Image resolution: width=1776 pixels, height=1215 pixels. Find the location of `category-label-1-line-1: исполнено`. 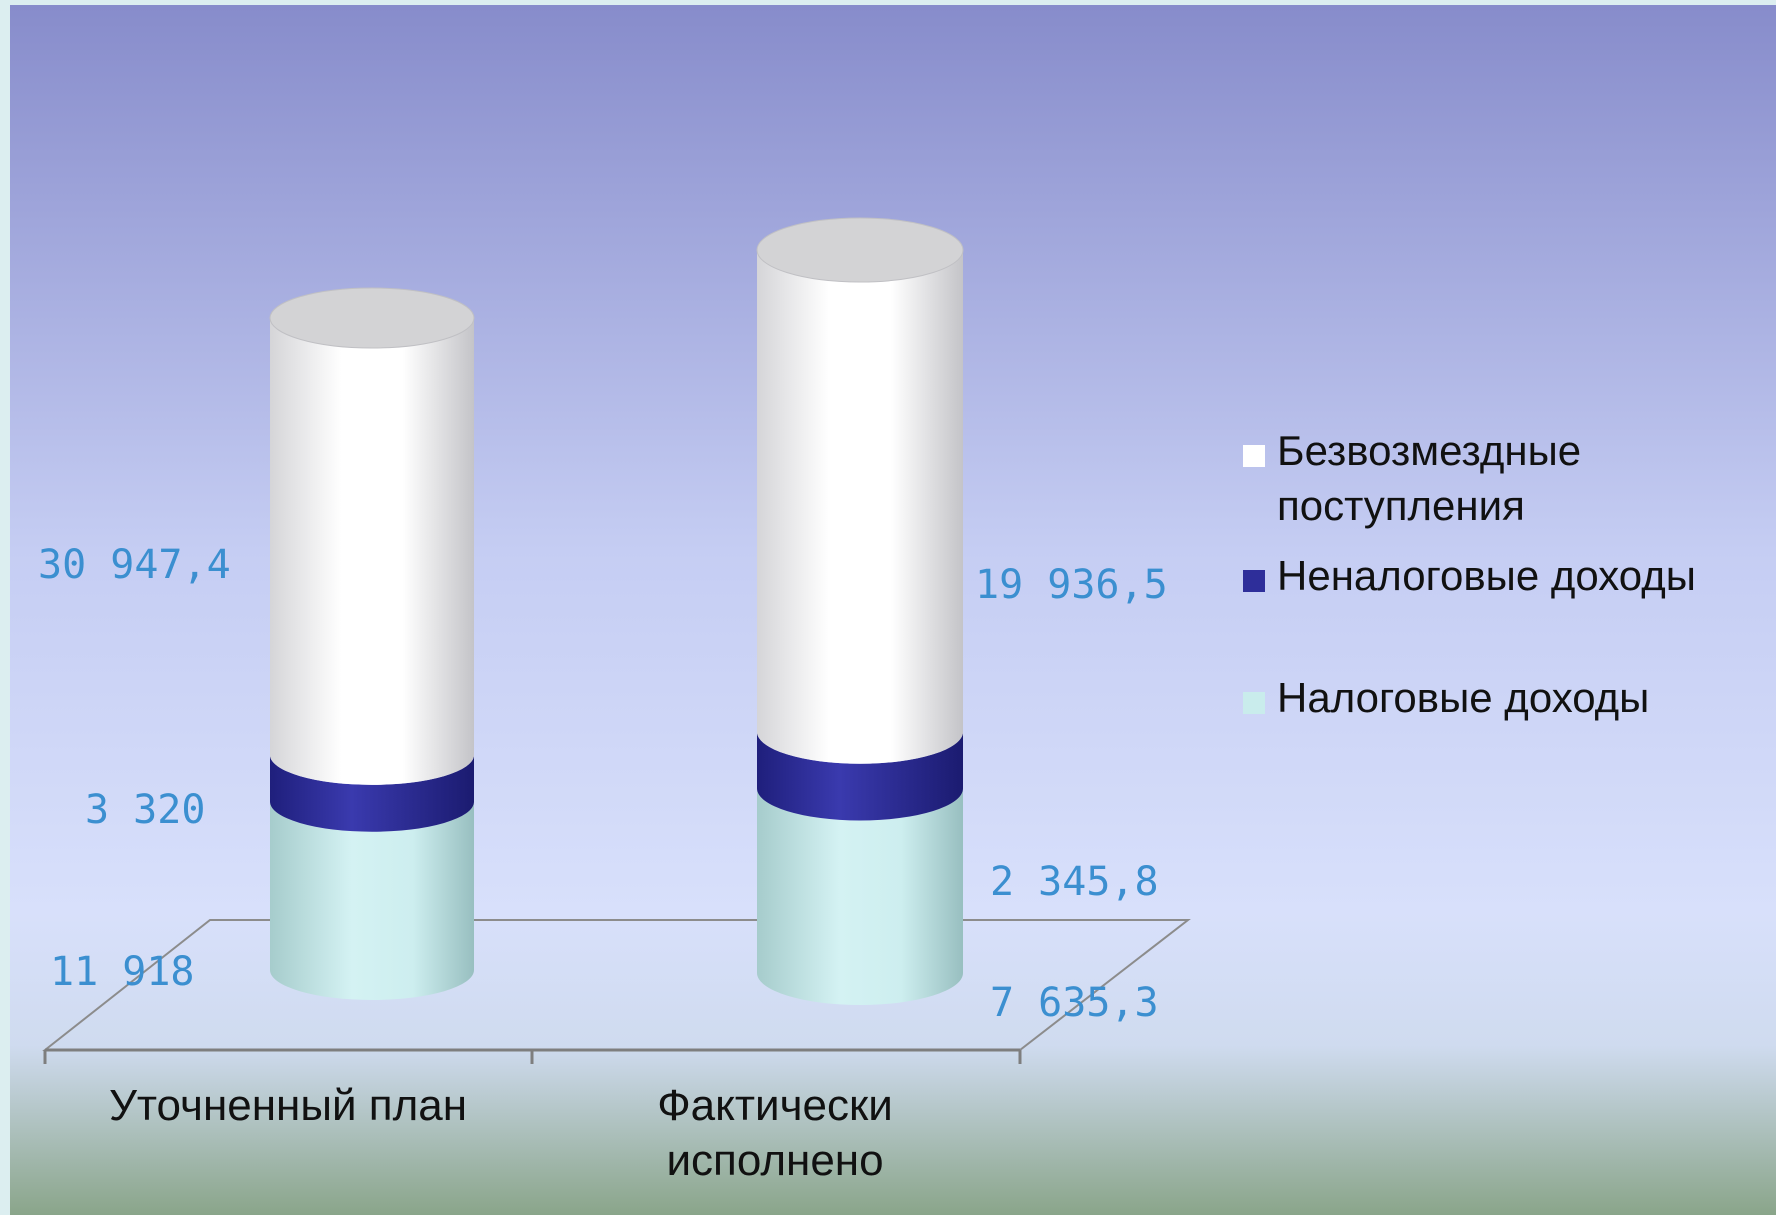

category-label-1-line-1: исполнено is located at coordinates (774, 1160).